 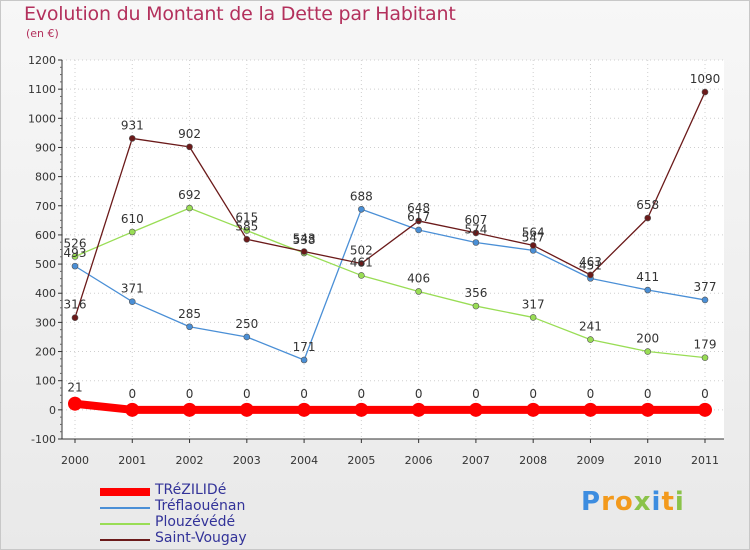 I want to click on x-tick-label: 2000, so click(x=75, y=460).